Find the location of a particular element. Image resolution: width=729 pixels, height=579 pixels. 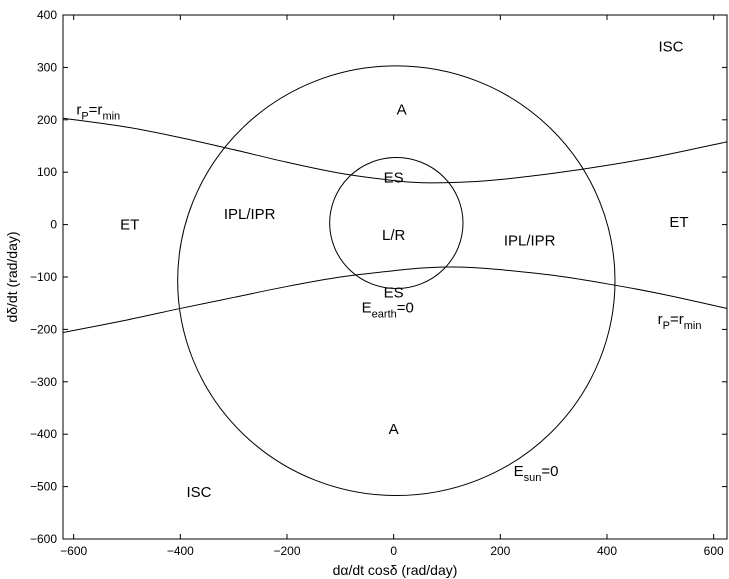

rp-lower-curve is located at coordinates (395, 300).